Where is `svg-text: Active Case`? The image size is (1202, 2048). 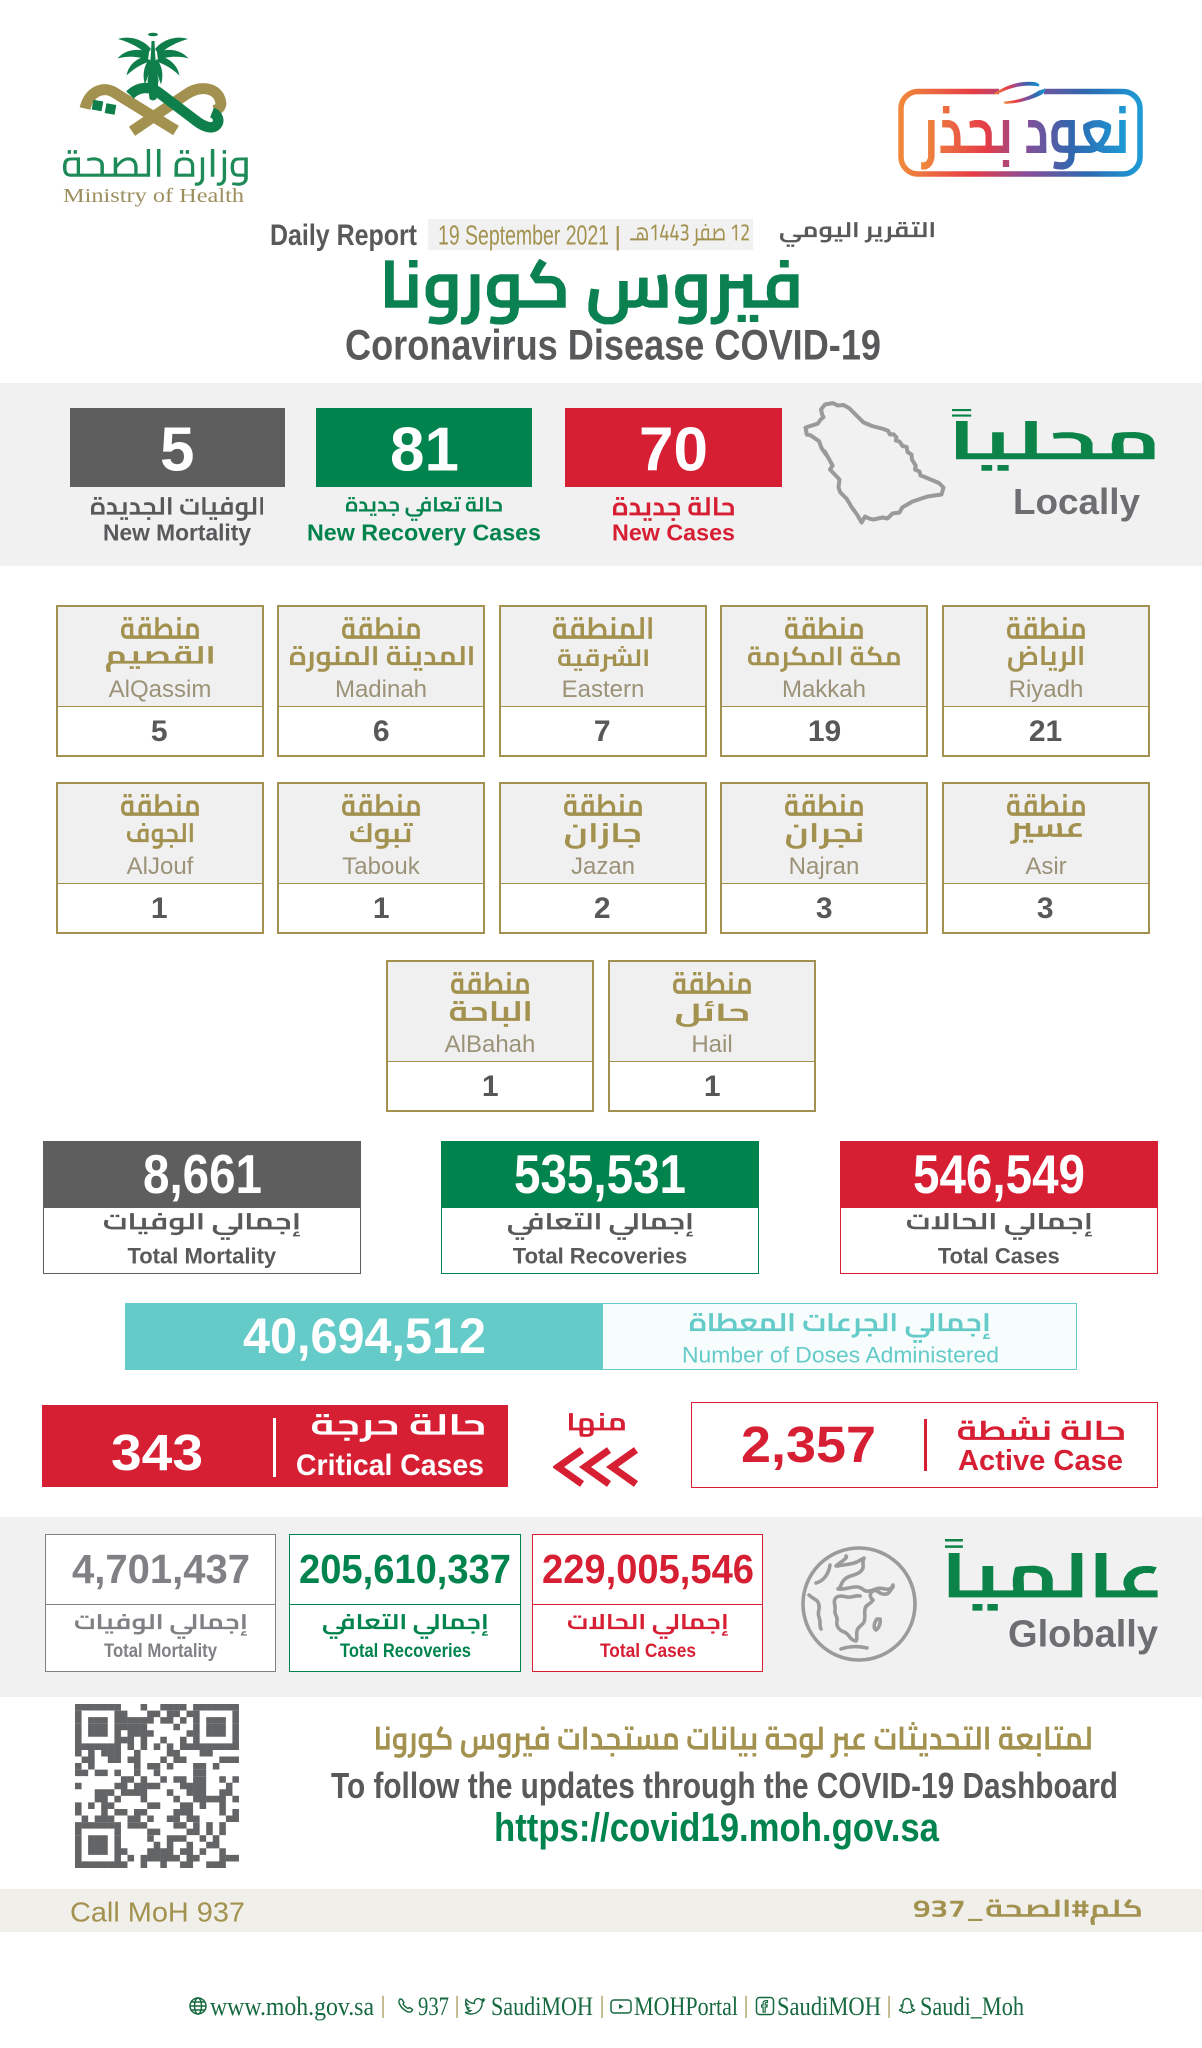 svg-text: Active Case is located at coordinates (1040, 1461).